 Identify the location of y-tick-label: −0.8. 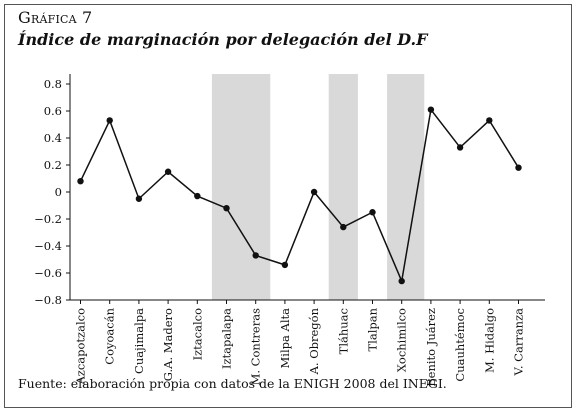
(48, 300).